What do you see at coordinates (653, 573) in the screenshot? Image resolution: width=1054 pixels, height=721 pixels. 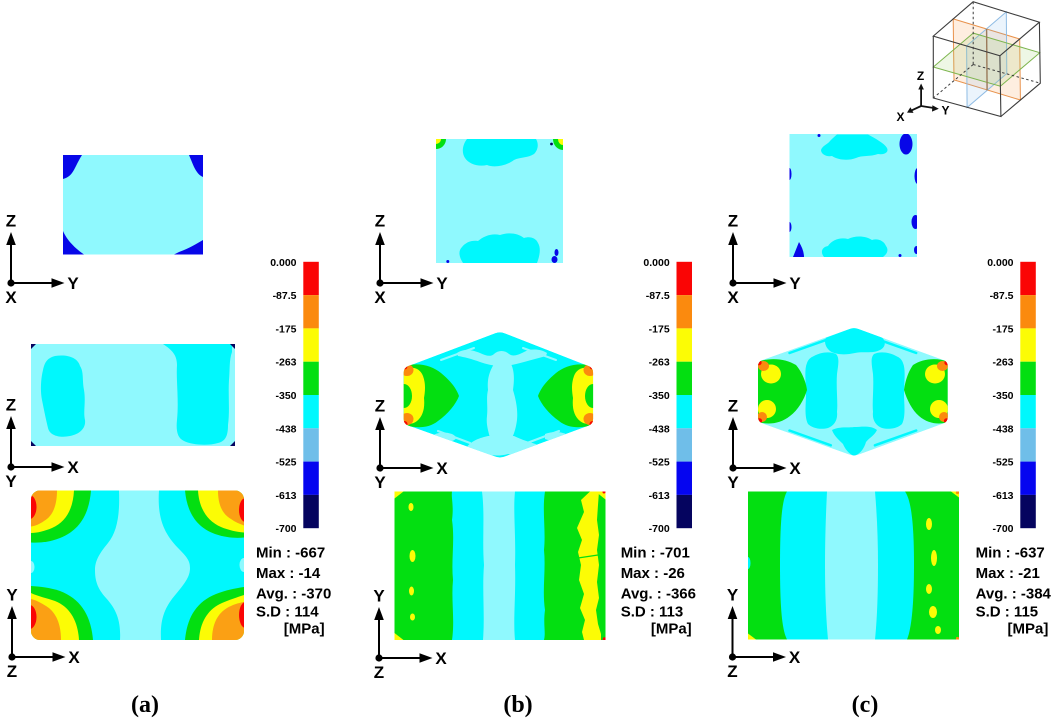 I see `svg-text: Max : -26` at bounding box center [653, 573].